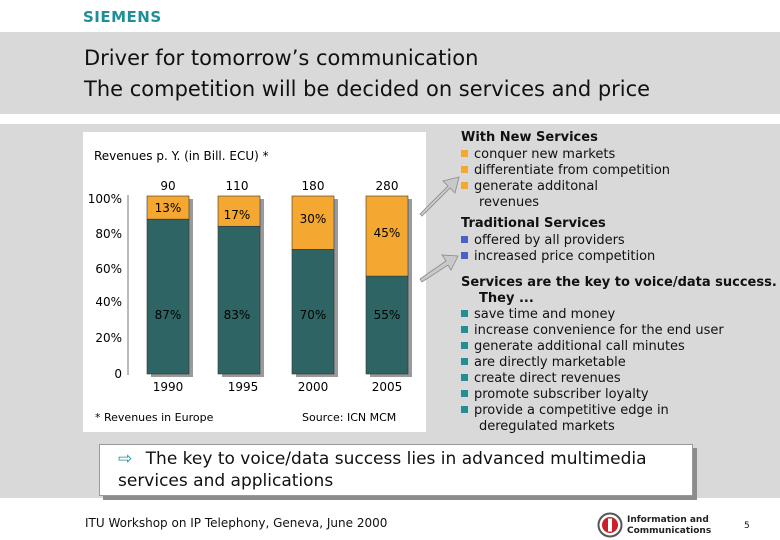  Describe the element at coordinates (118, 374) in the screenshot. I see `y-tick-label: 0` at that location.